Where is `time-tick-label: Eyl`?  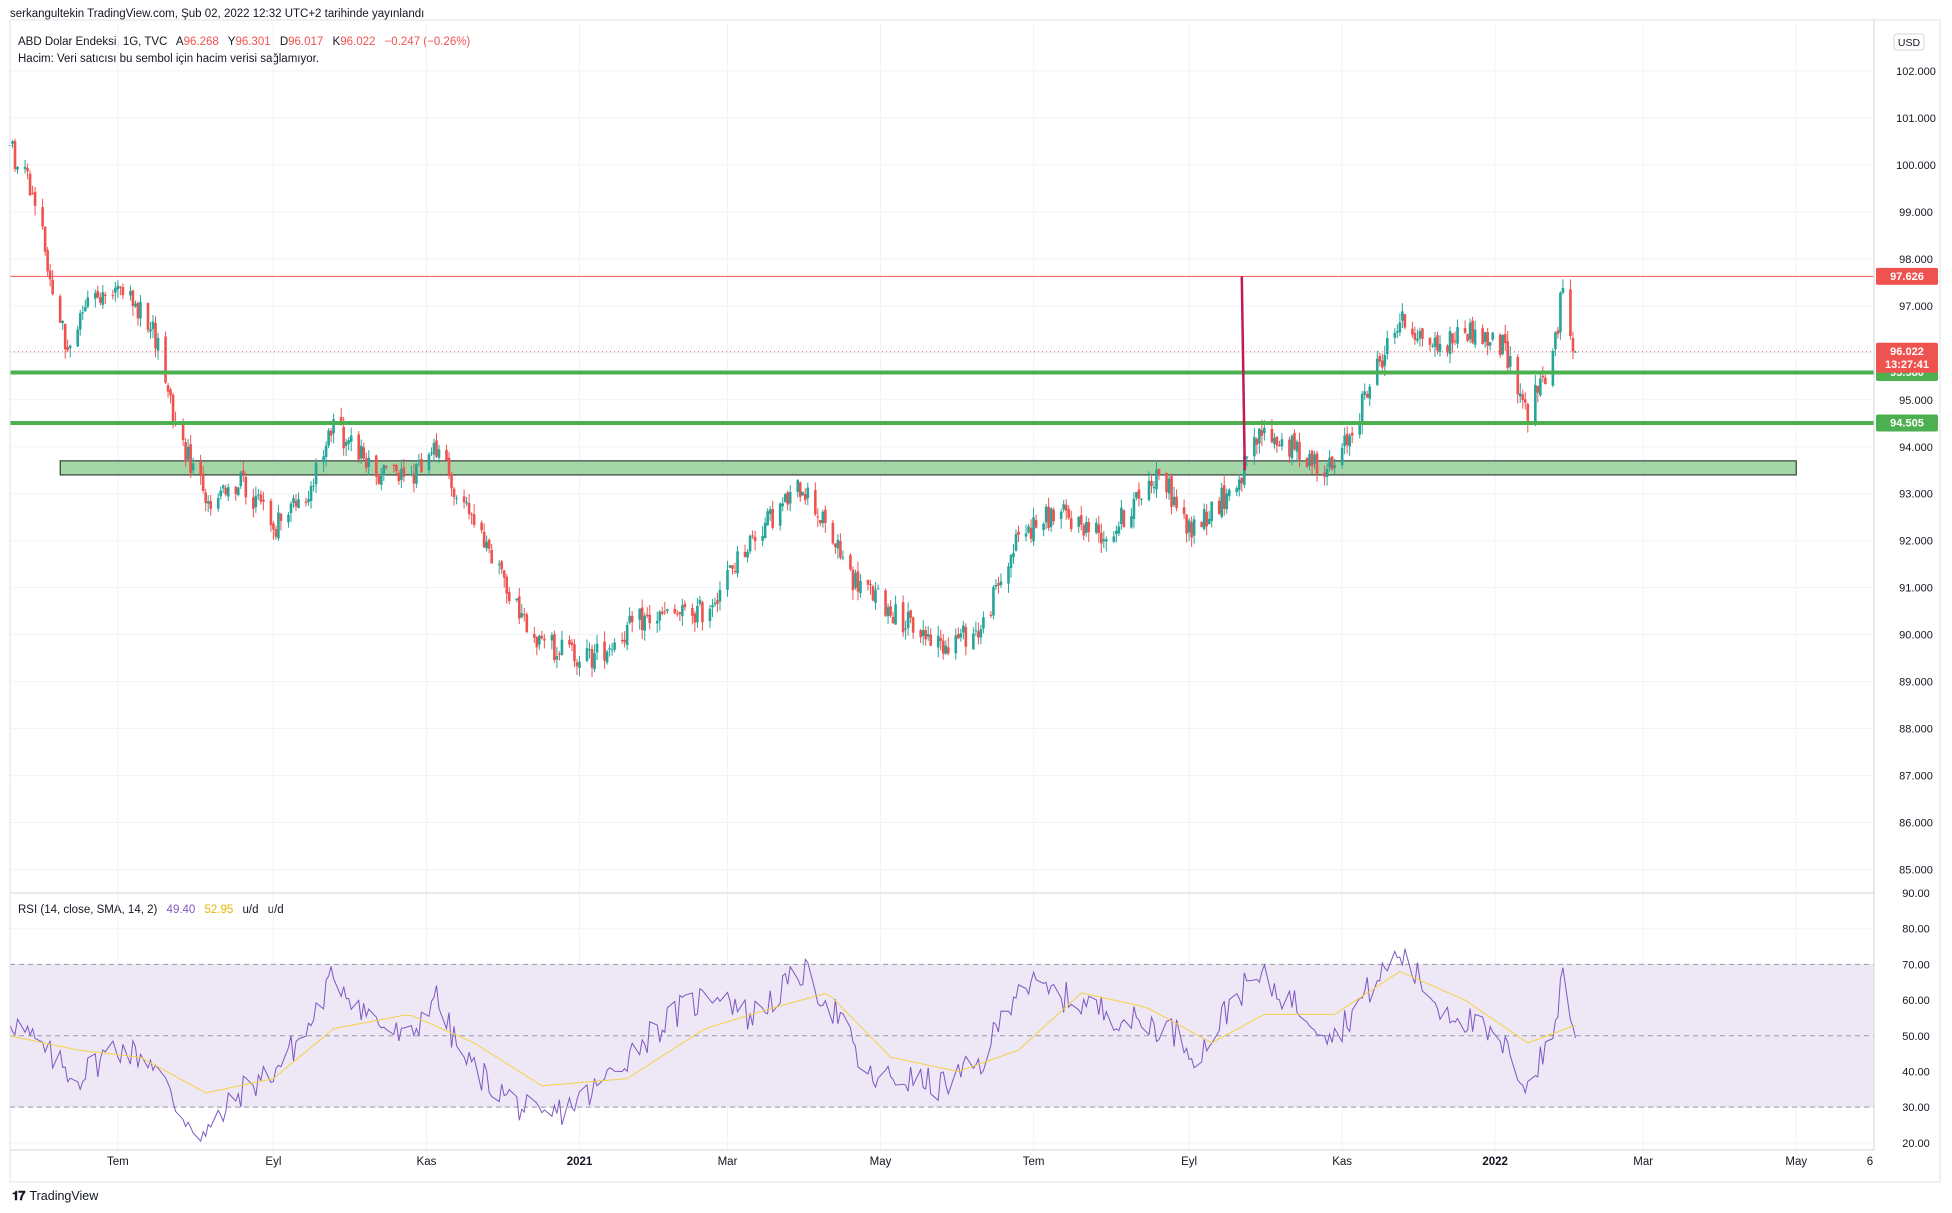 time-tick-label: Eyl is located at coordinates (1189, 1162).